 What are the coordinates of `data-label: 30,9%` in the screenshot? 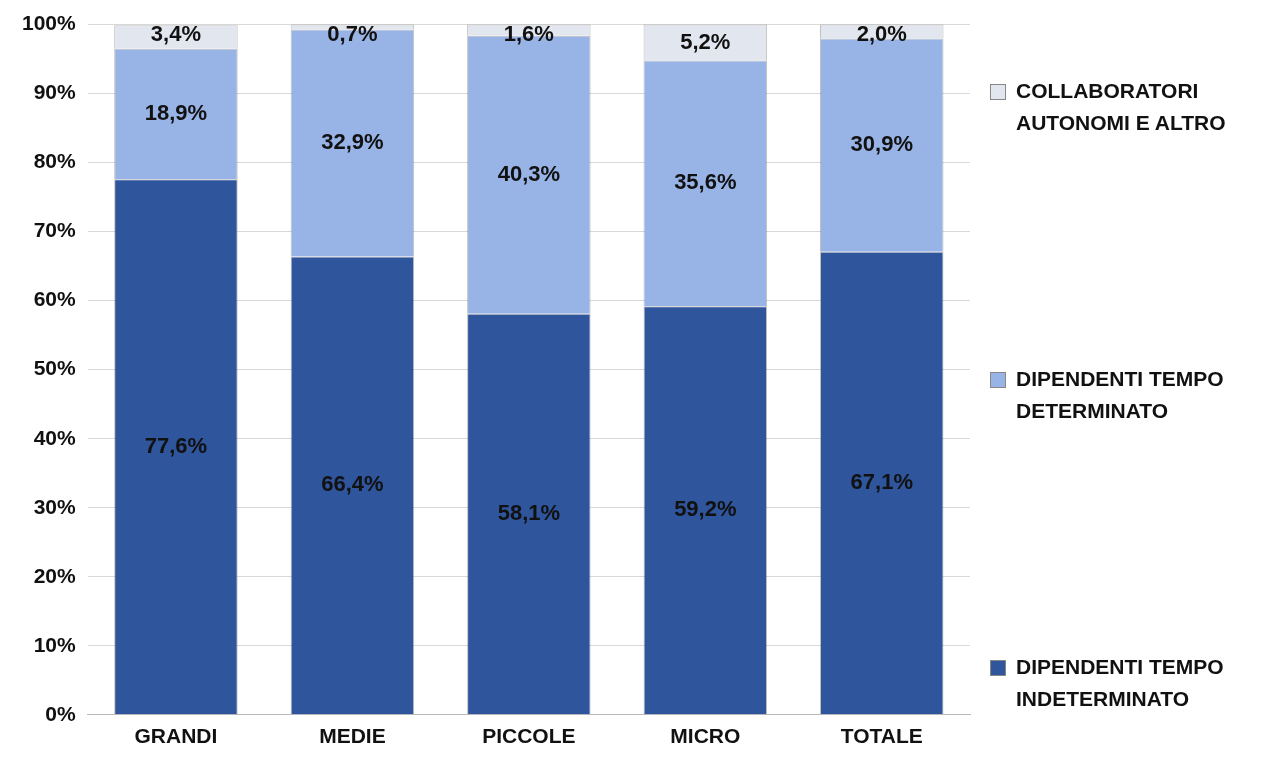 It's located at (881, 144).